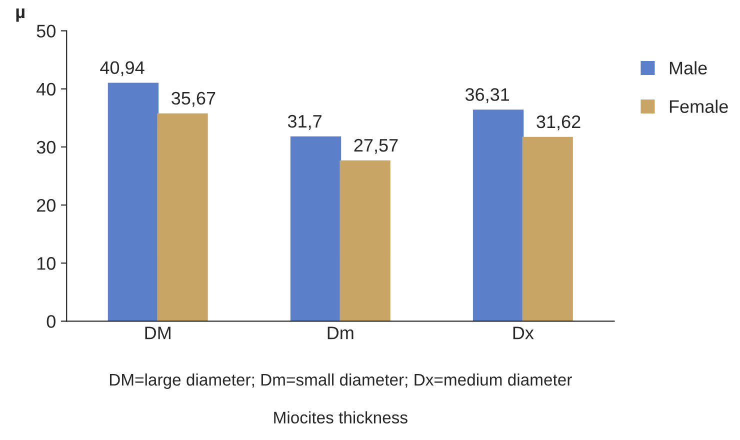 Image resolution: width=740 pixels, height=440 pixels. Describe the element at coordinates (157, 333) in the screenshot. I see `x-tick-label: DM` at that location.